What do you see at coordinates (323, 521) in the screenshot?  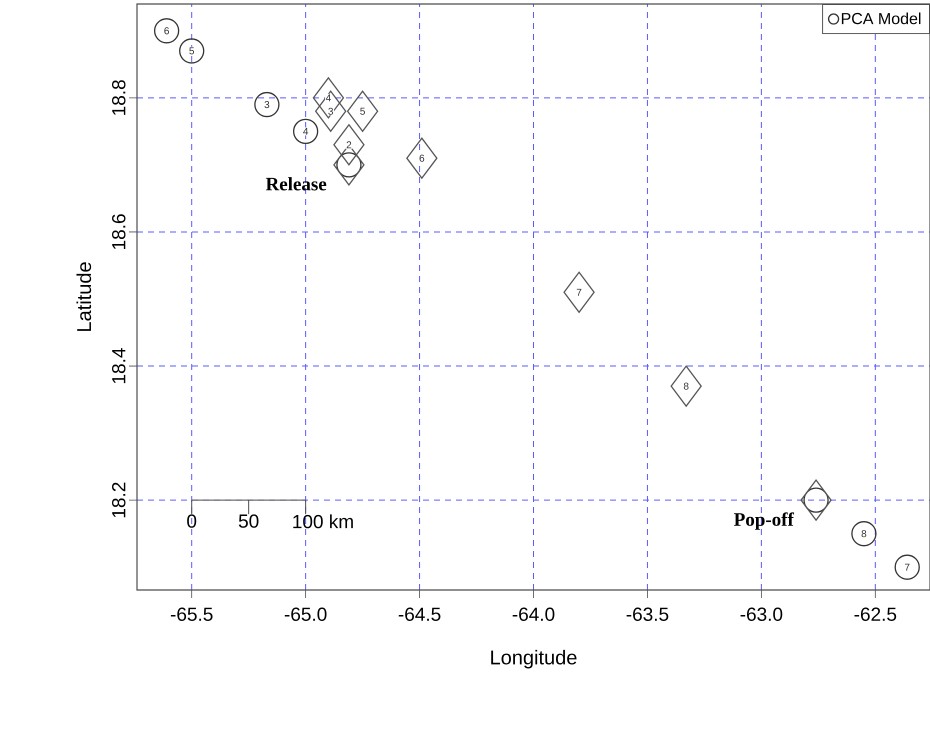 I see `annotation: 100 km` at bounding box center [323, 521].